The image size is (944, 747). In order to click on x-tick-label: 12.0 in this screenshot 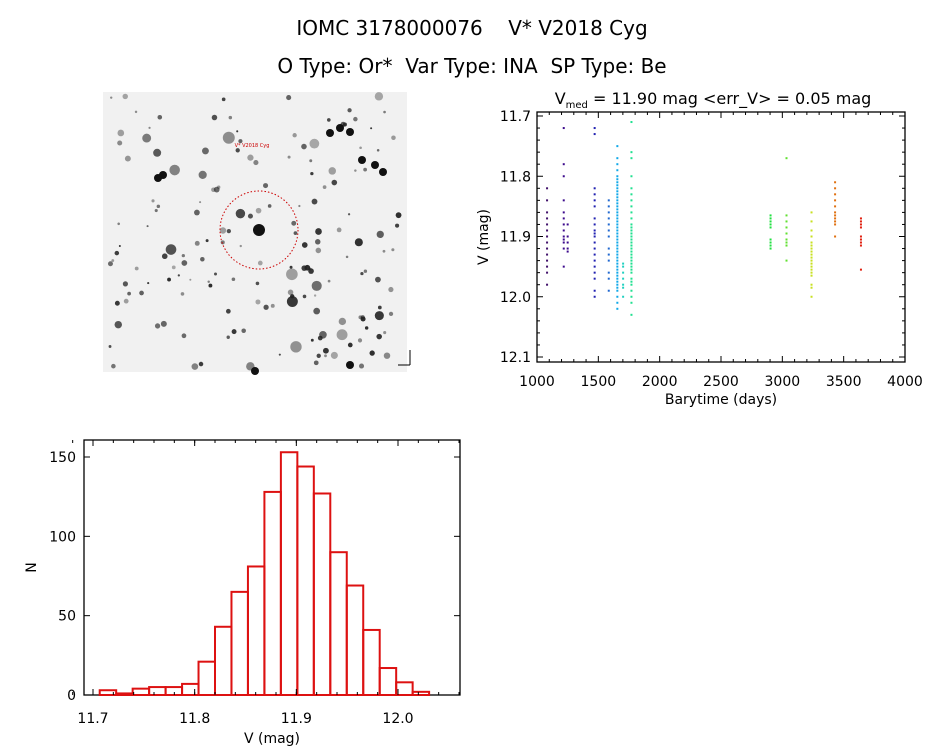, I will do `click(397, 719)`.